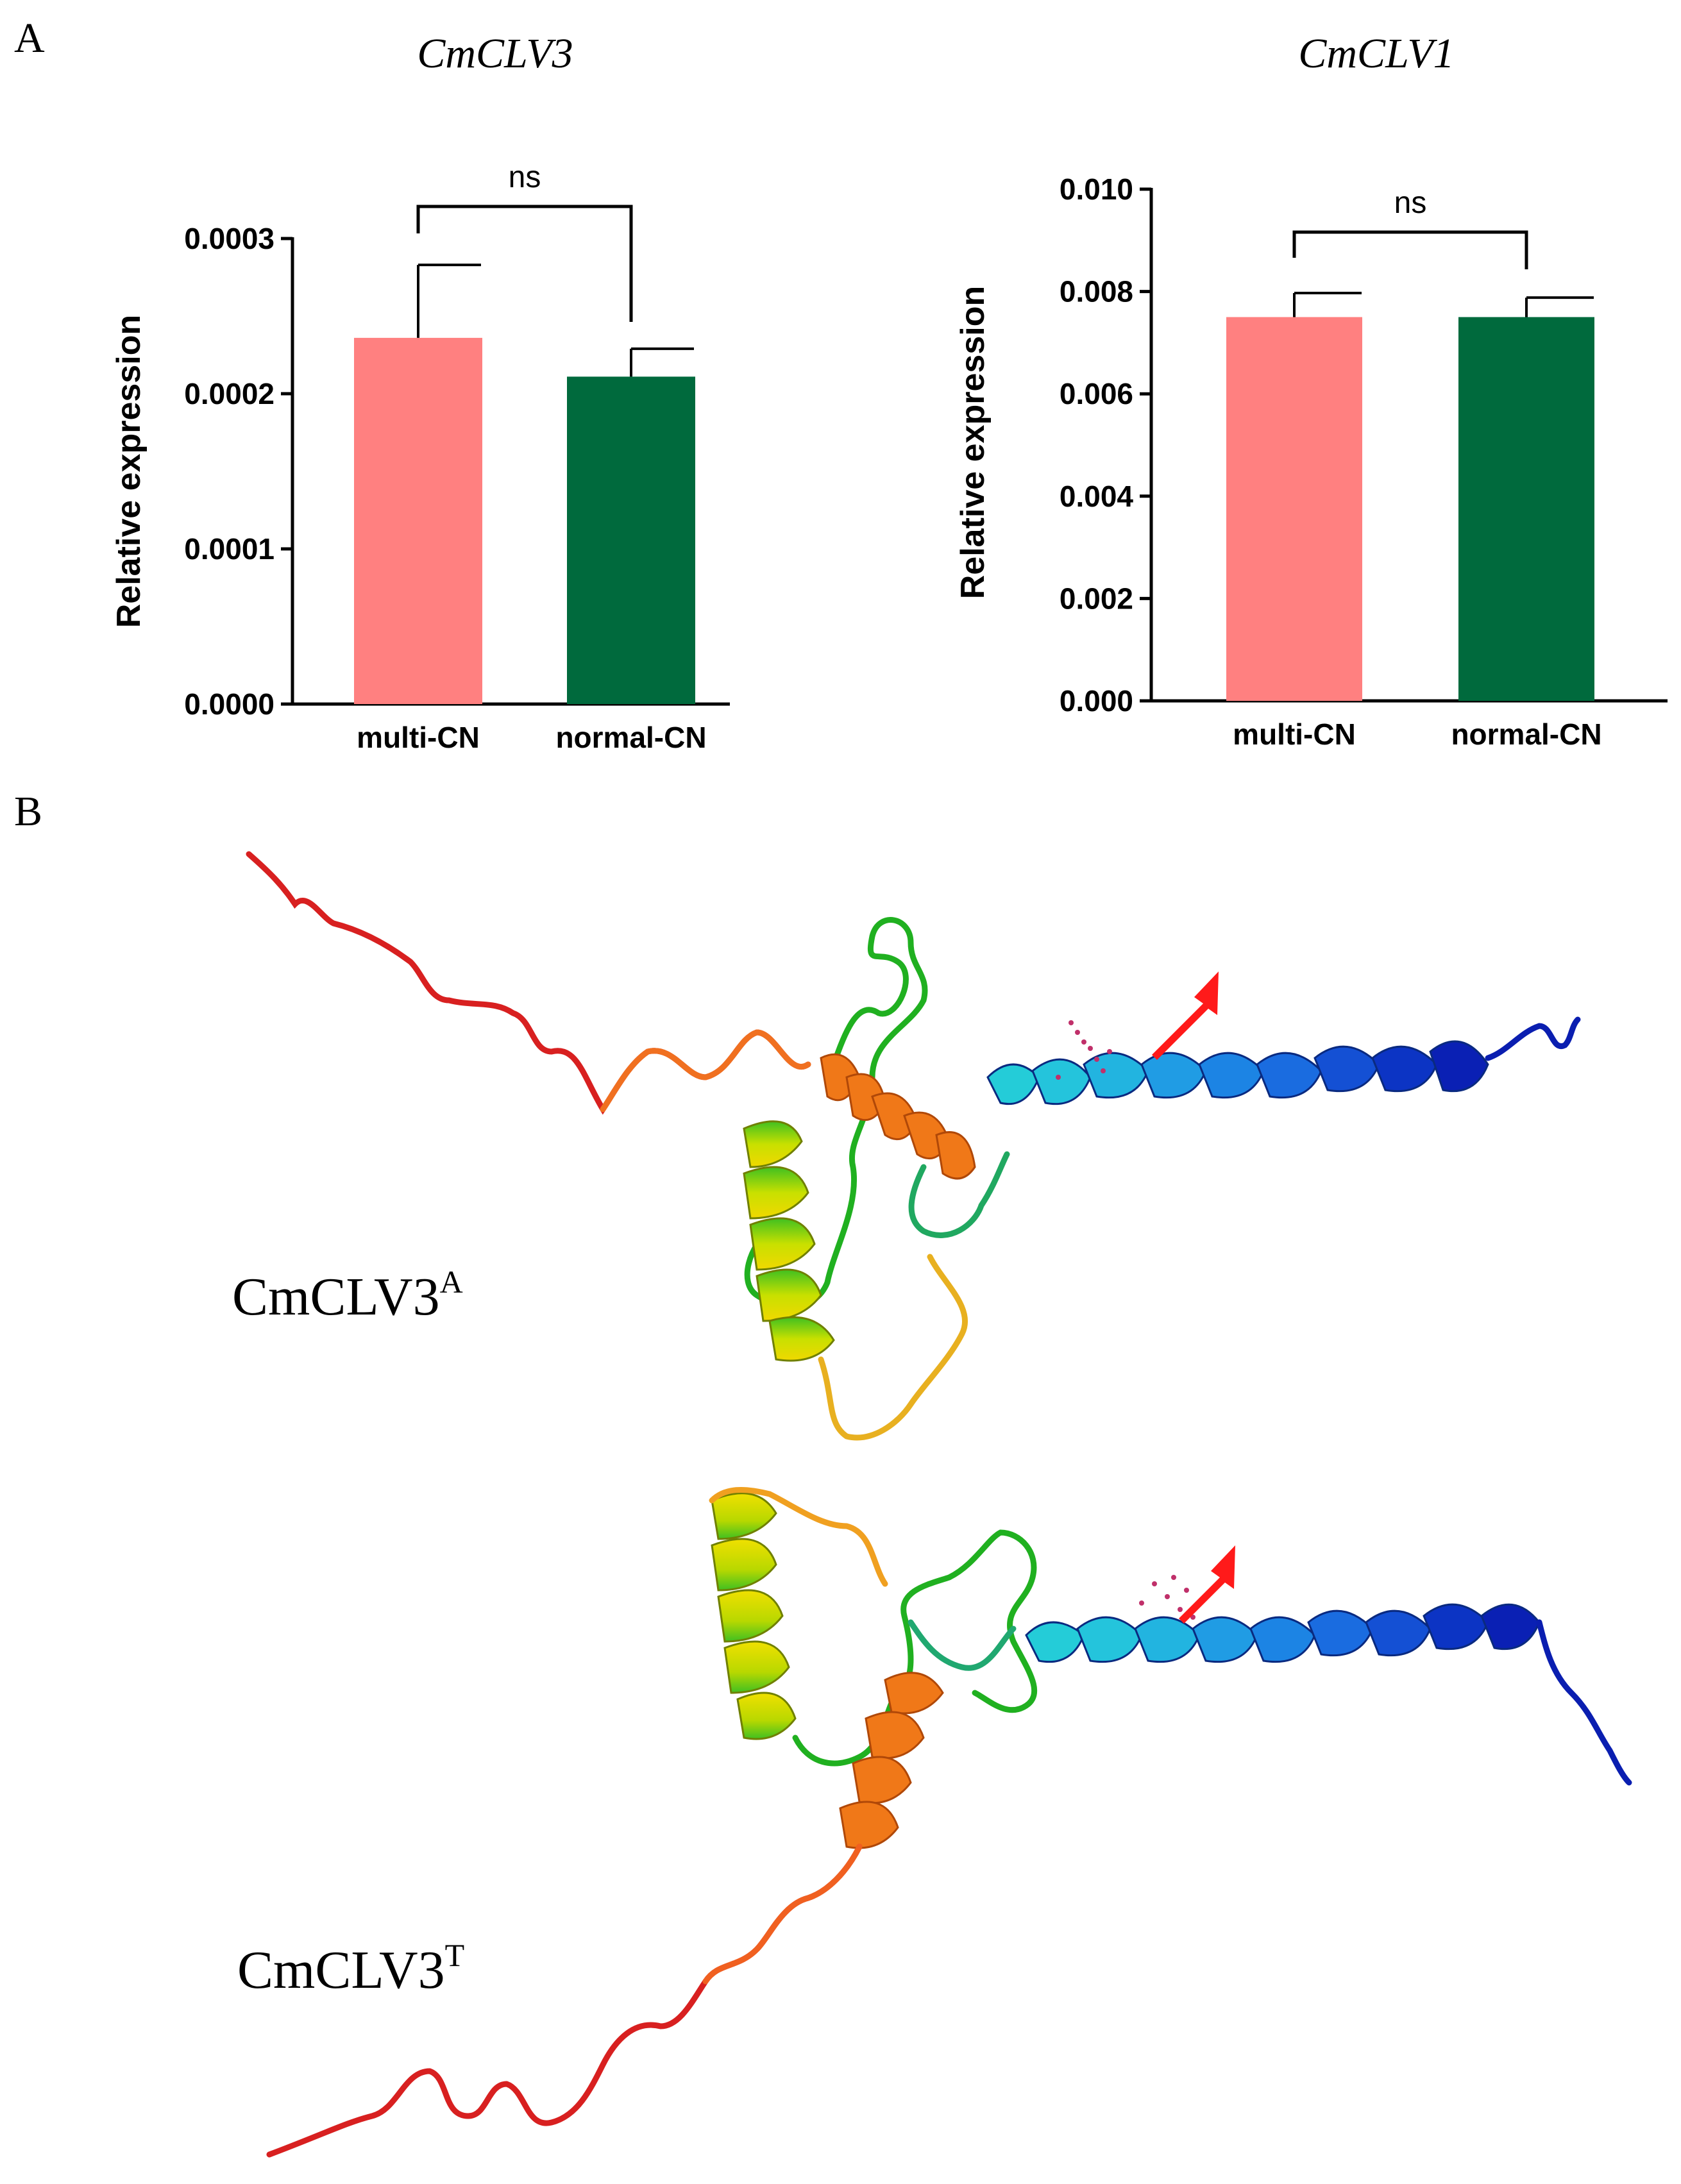 The image size is (1681, 2184). I want to click on y-tick-label: 0.0003, so click(229, 238).